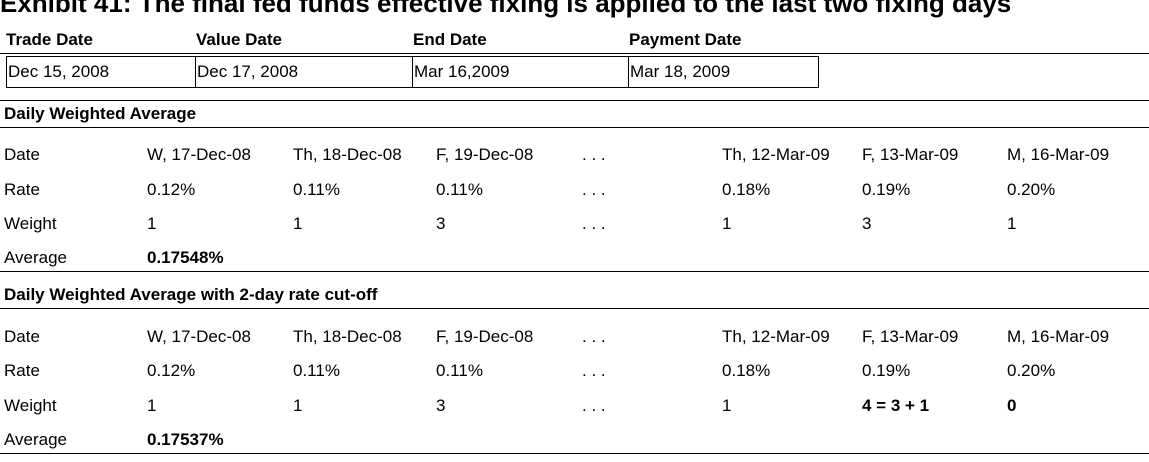  Describe the element at coordinates (520, 72) in the screenshot. I see `end-date-value: Mar 16,2009` at that location.